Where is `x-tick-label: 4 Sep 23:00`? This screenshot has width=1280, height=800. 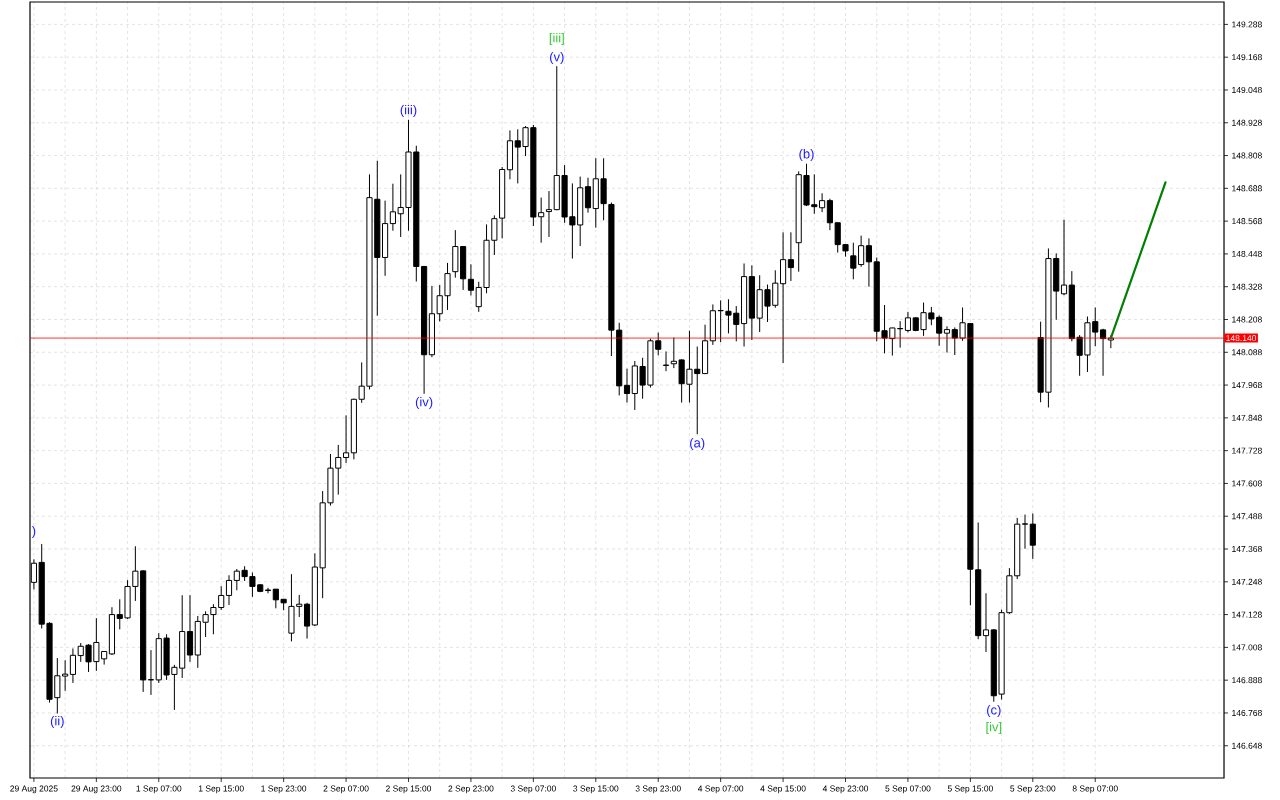
x-tick-label: 4 Sep 23:00 is located at coordinates (845, 789).